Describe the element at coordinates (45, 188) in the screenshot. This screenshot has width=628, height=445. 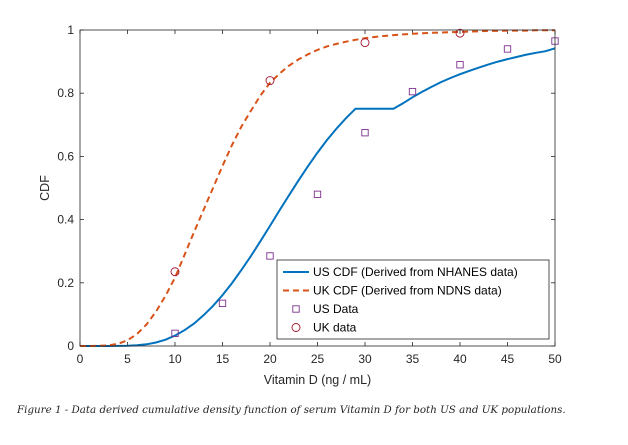
I see `y-axis-label: CDF` at that location.